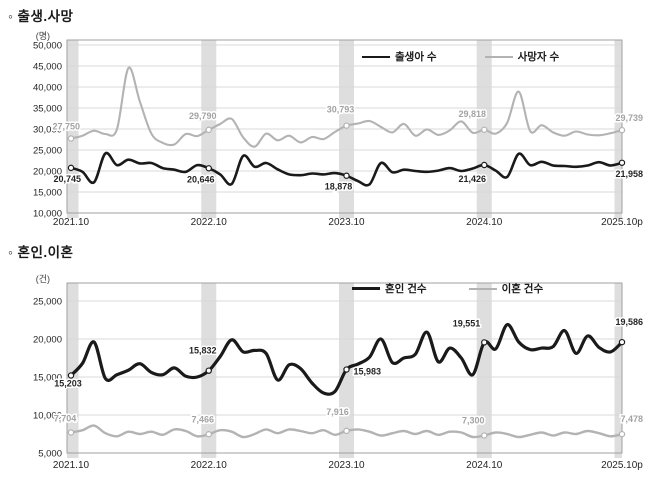  Describe the element at coordinates (629, 322) in the screenshot. I see `marriages-value-label: 19,586` at that location.